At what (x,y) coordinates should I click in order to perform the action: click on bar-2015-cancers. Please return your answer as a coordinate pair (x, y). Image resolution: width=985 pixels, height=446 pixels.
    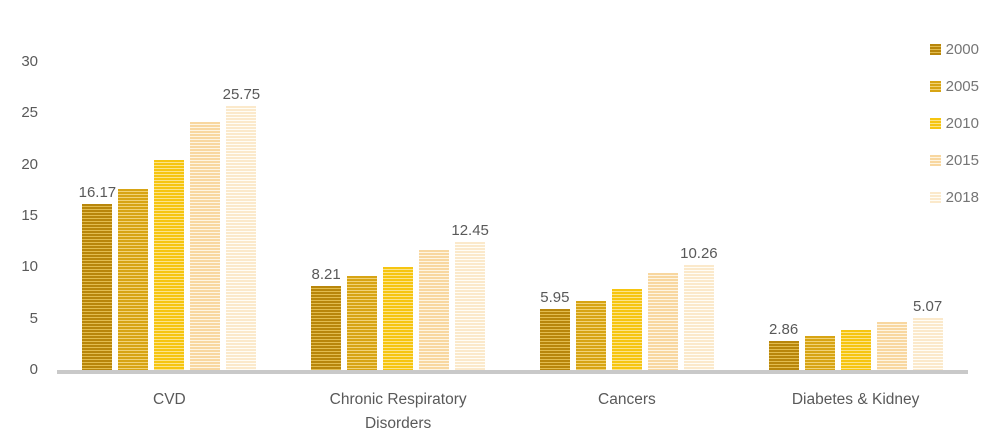
    Looking at the image, I should click on (662, 321).